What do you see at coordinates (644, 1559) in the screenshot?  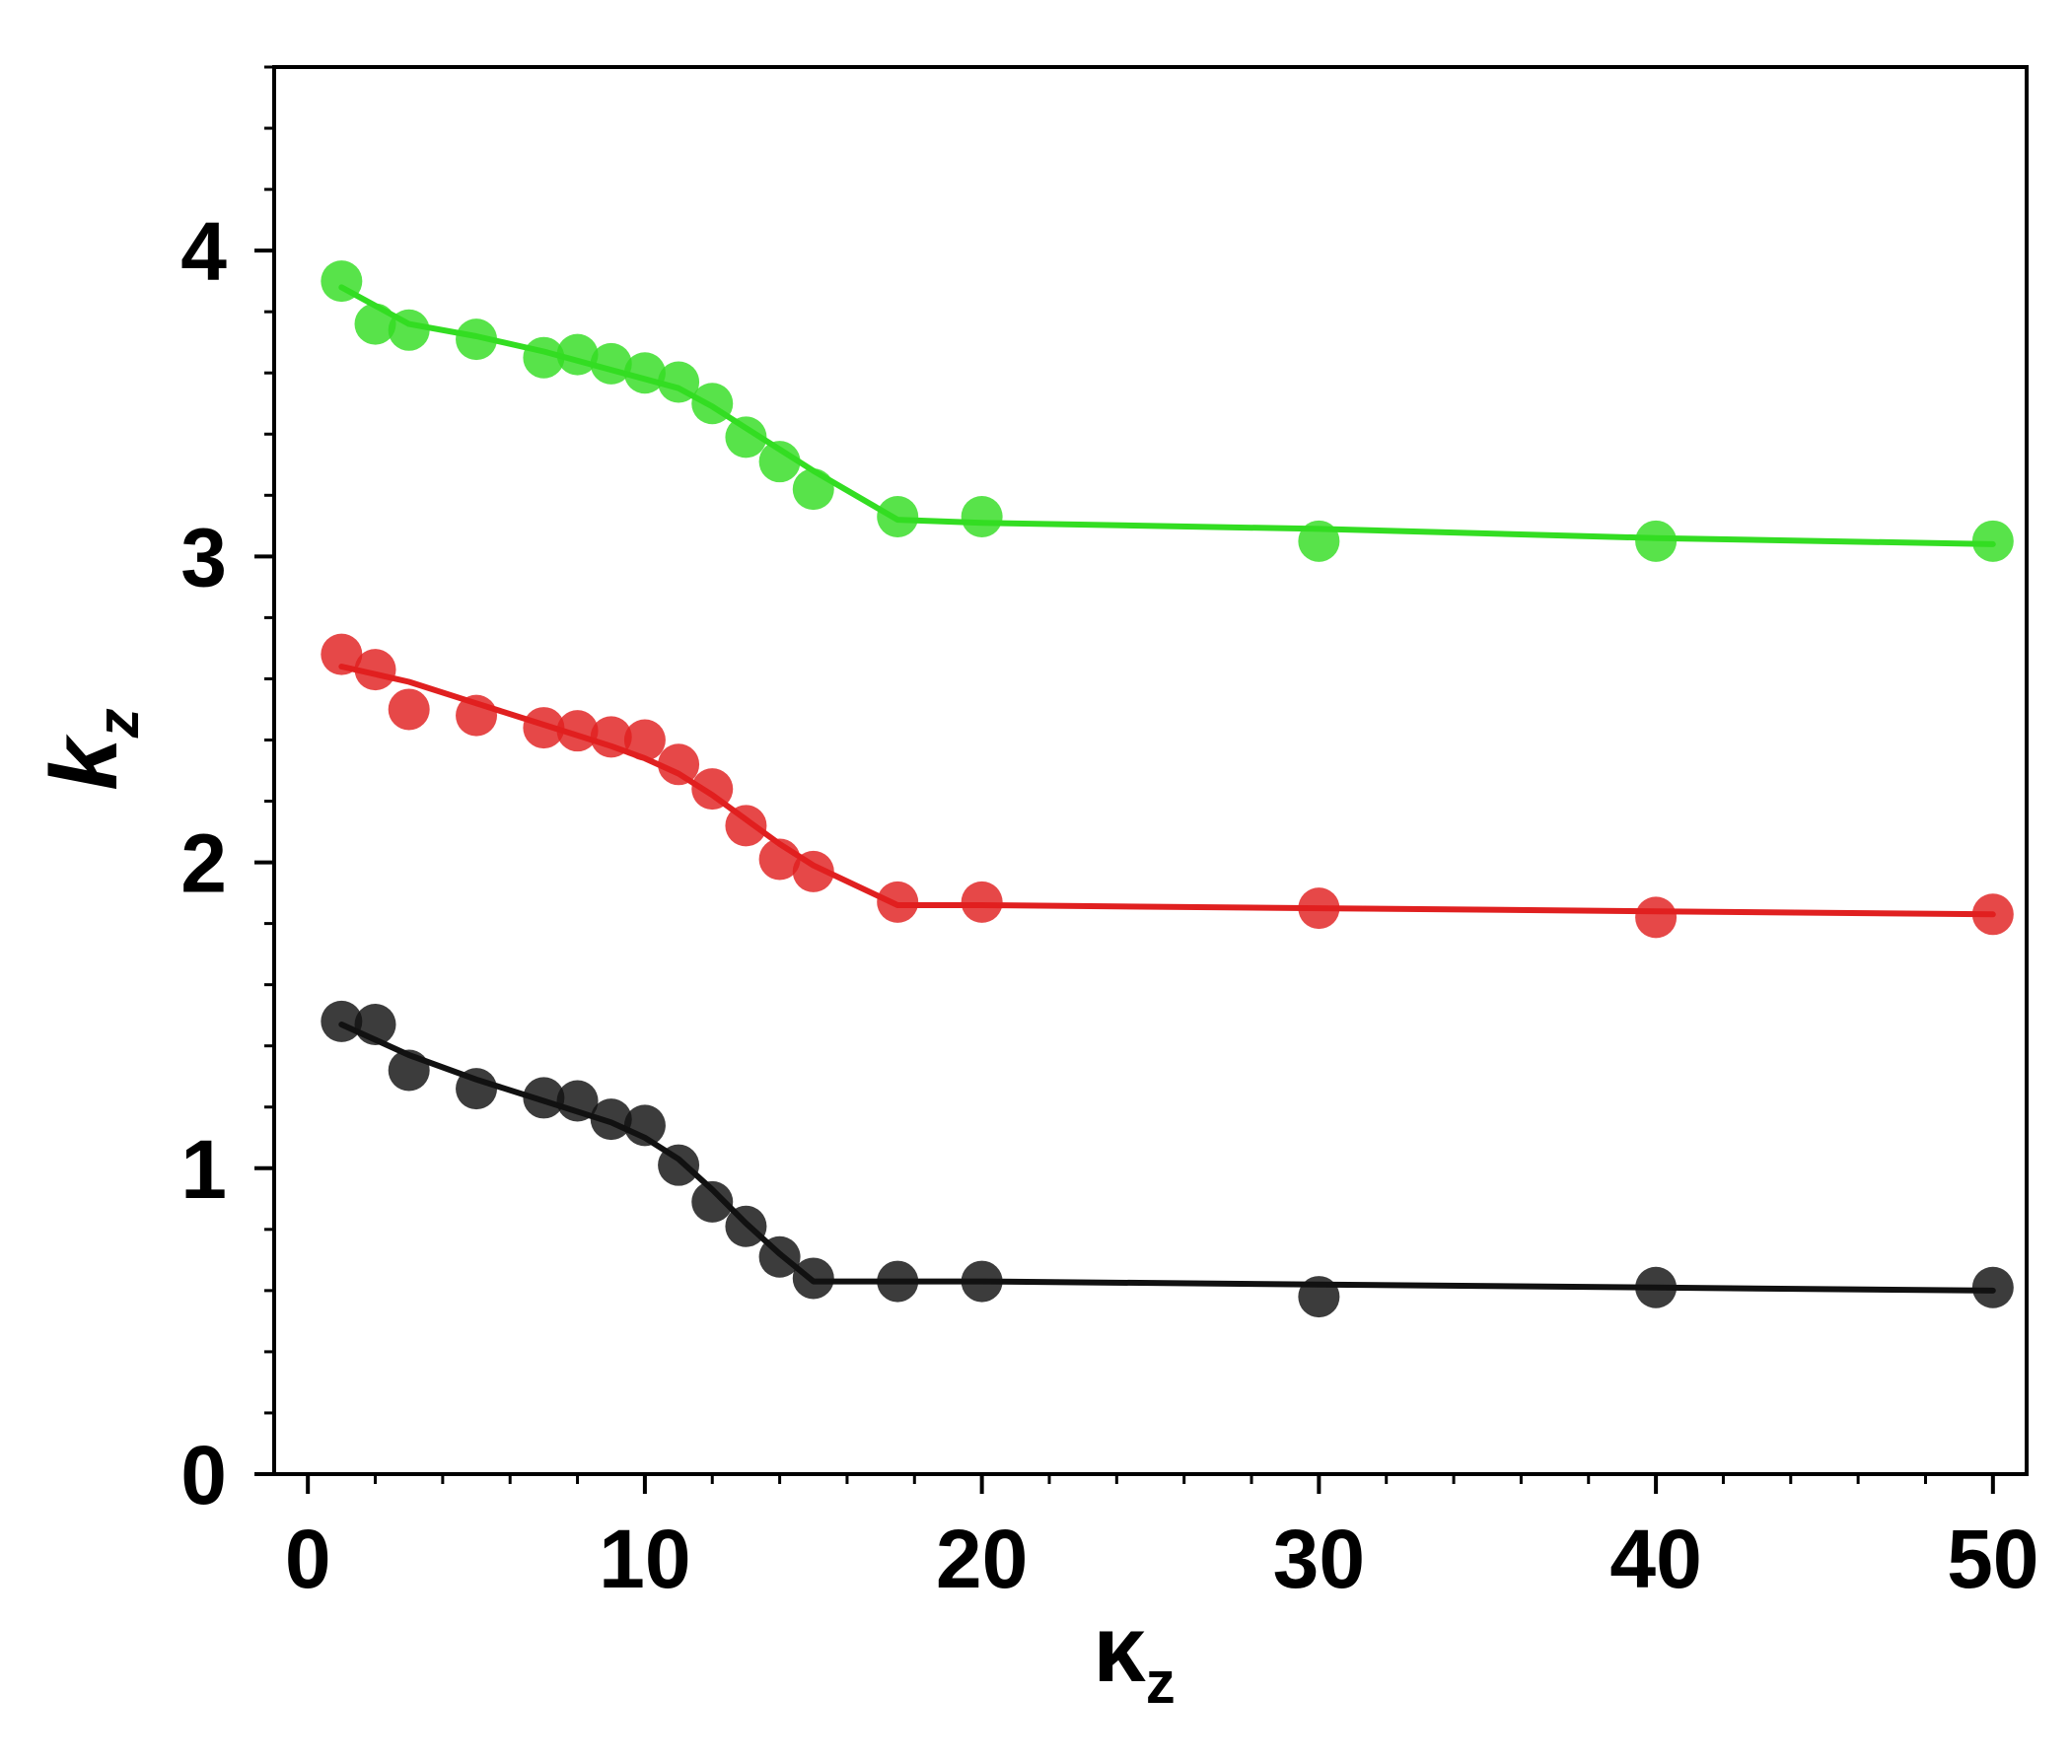 I see `x-tick-label: 10` at bounding box center [644, 1559].